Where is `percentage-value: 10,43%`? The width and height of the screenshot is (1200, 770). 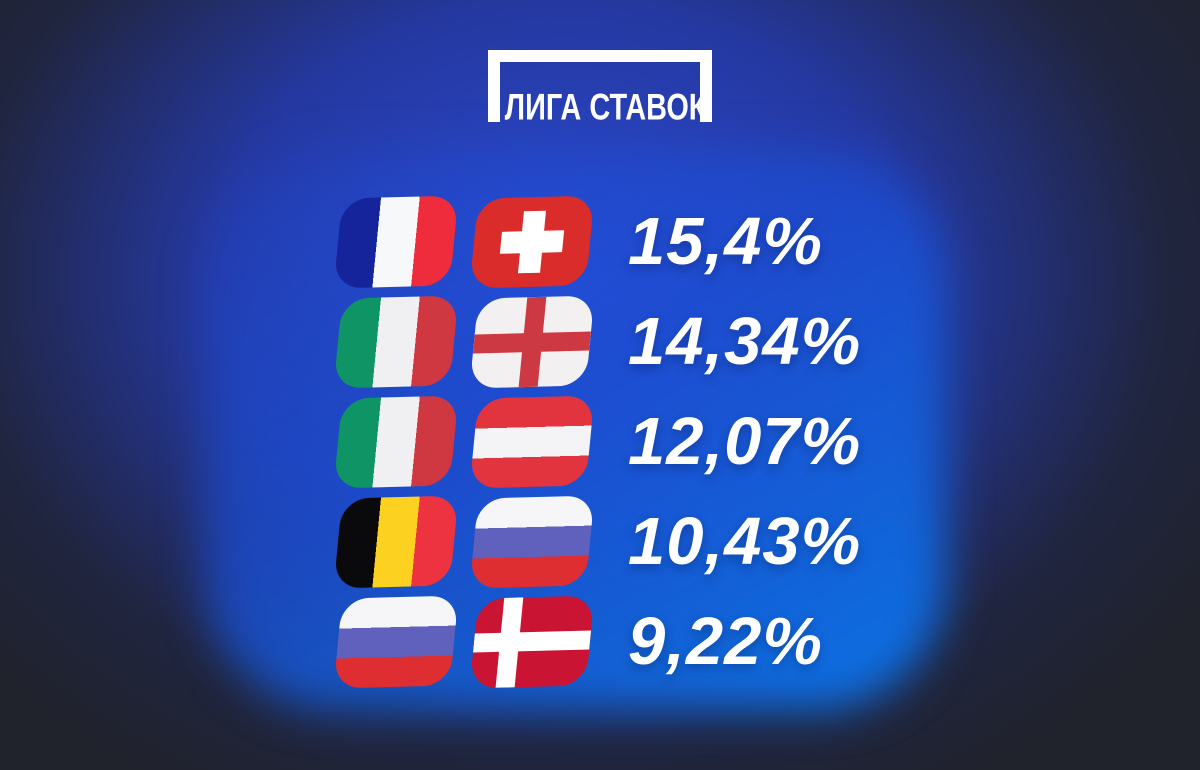
percentage-value: 10,43% is located at coordinates (745, 541).